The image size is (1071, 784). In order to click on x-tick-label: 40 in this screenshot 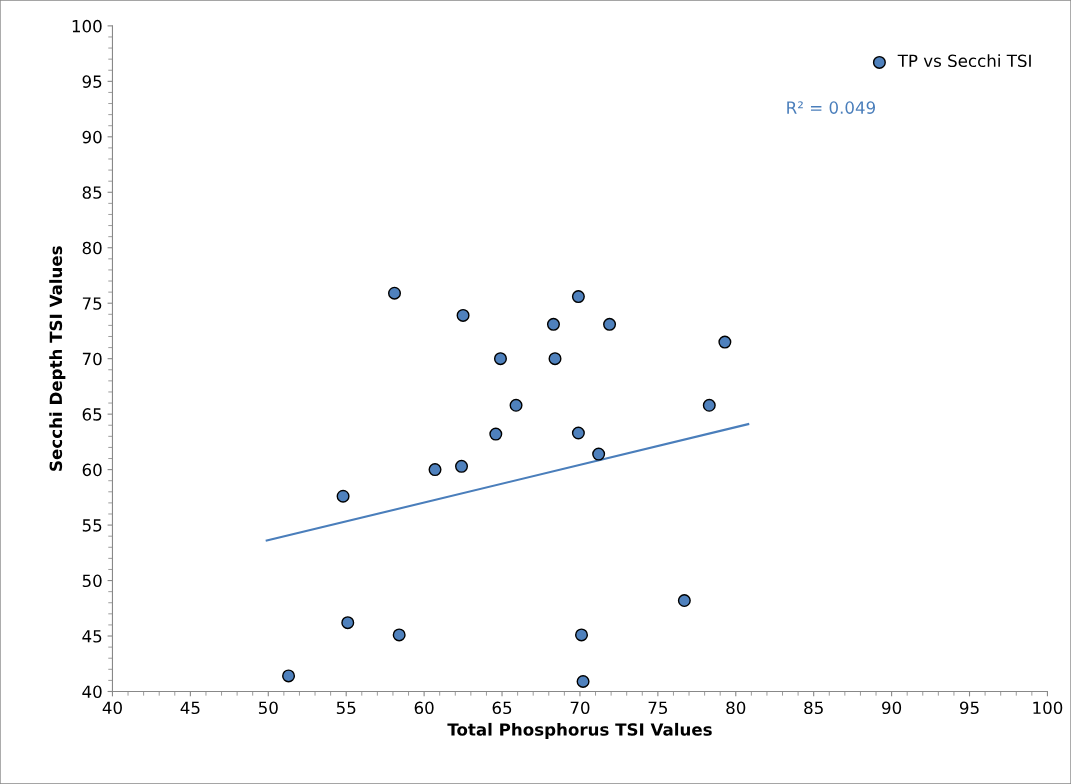, I will do `click(112, 708)`.